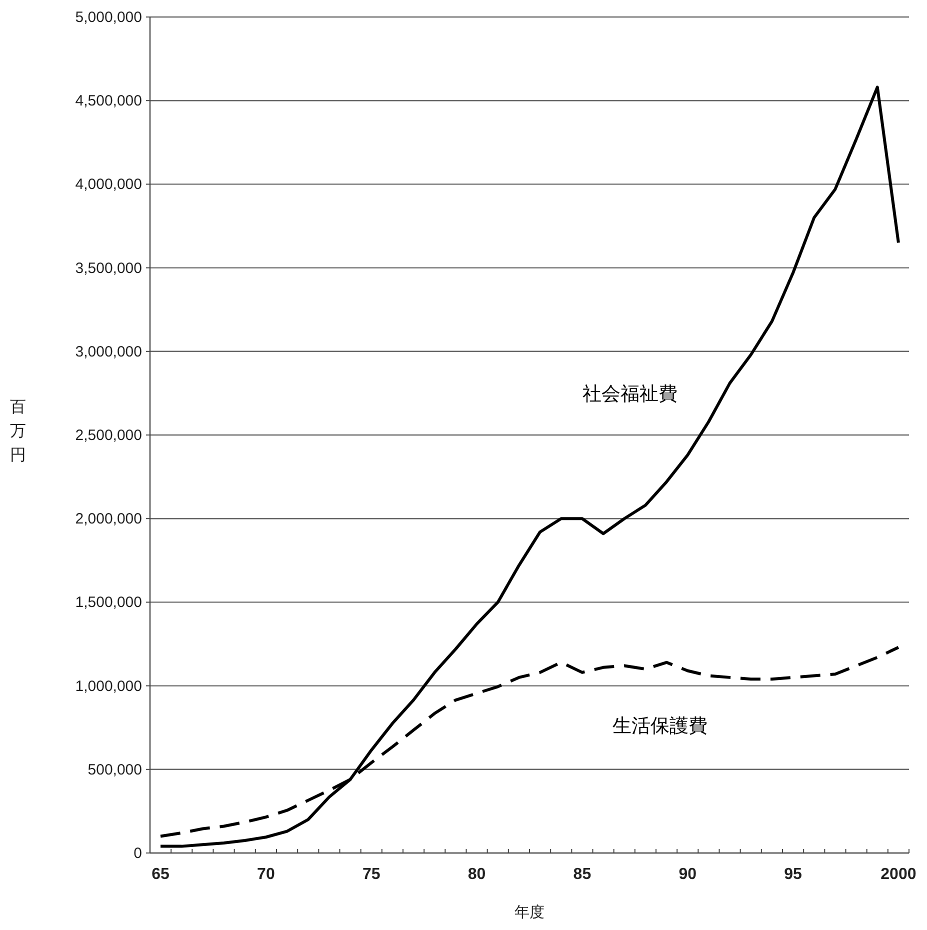  What do you see at coordinates (793, 874) in the screenshot?
I see `x-tick-label: 95` at bounding box center [793, 874].